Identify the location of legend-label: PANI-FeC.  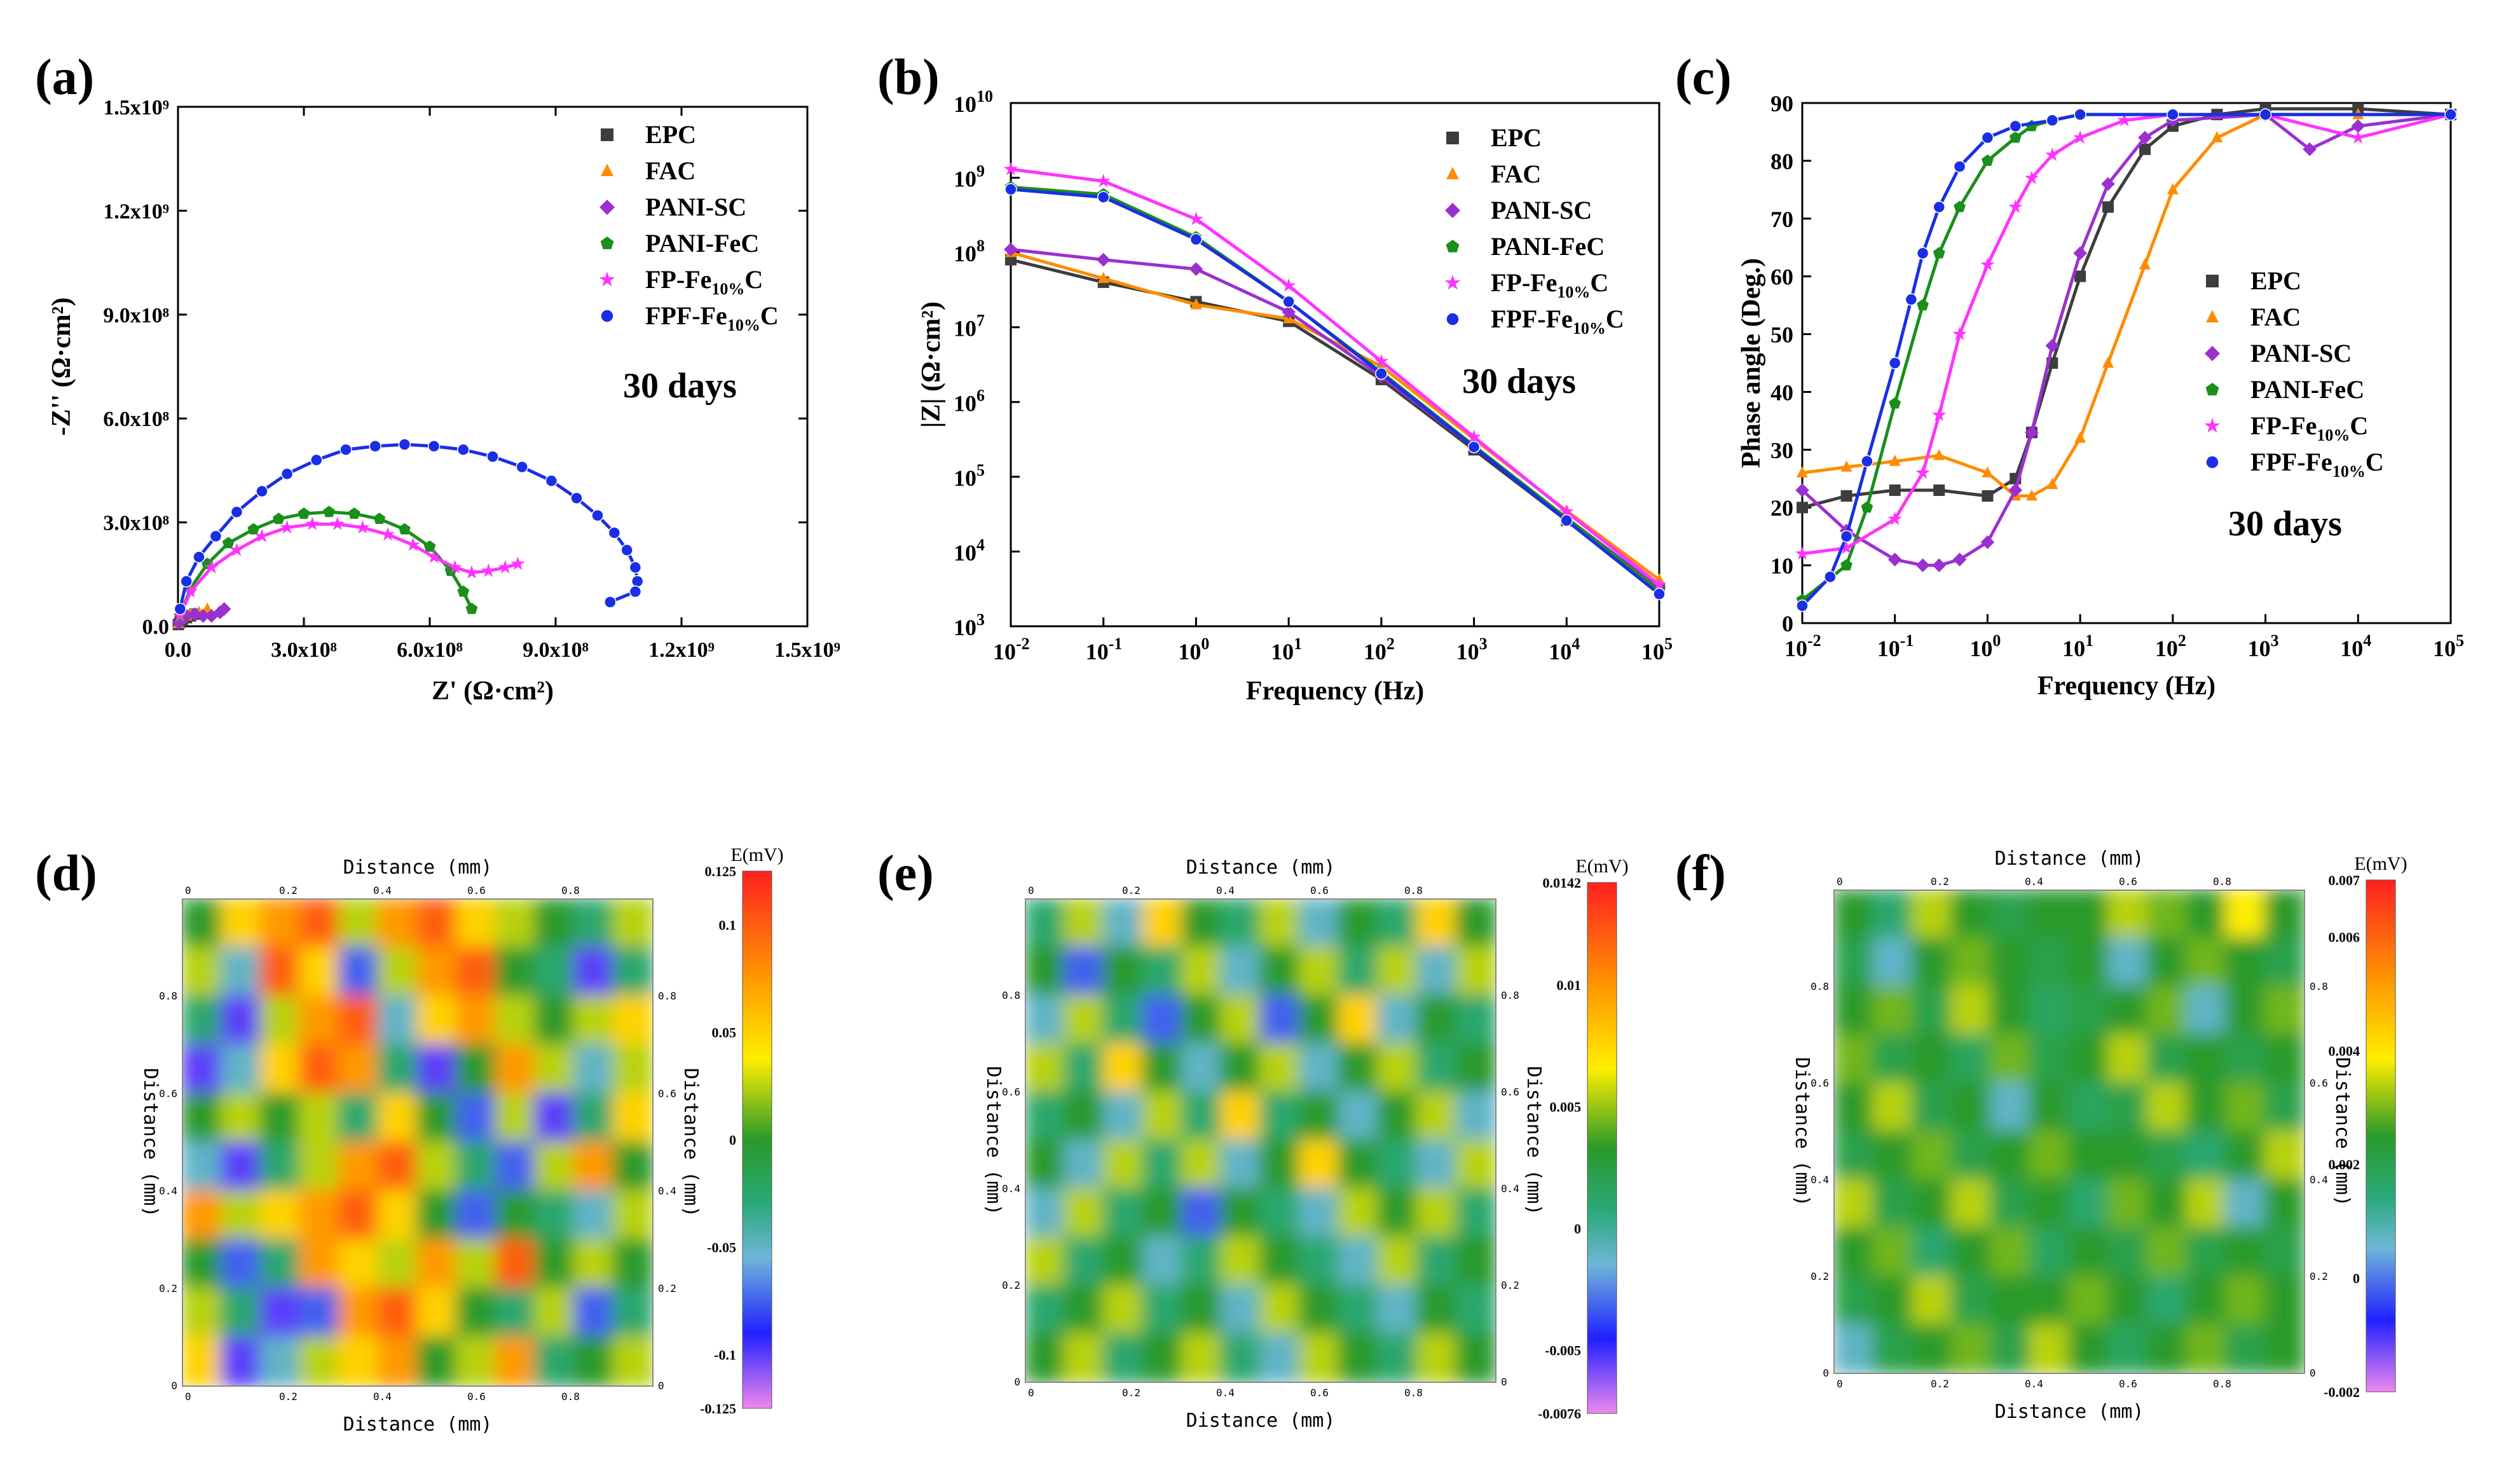
(702, 243).